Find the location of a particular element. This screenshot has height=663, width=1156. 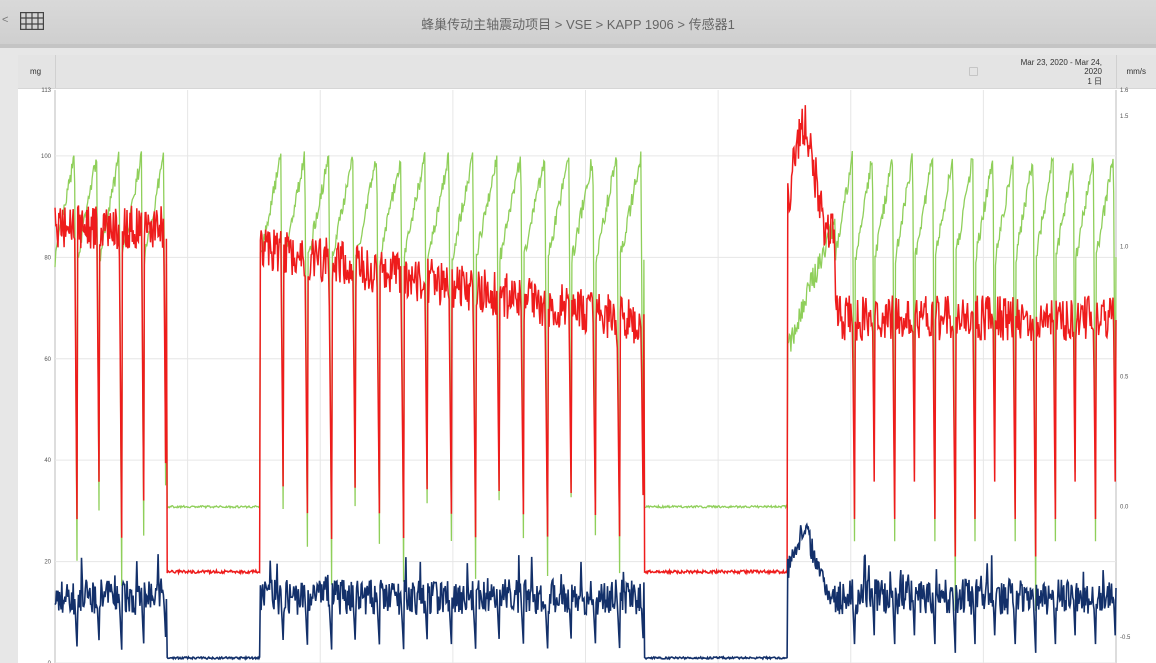

zoom-reset-icon is located at coordinates (973, 71).